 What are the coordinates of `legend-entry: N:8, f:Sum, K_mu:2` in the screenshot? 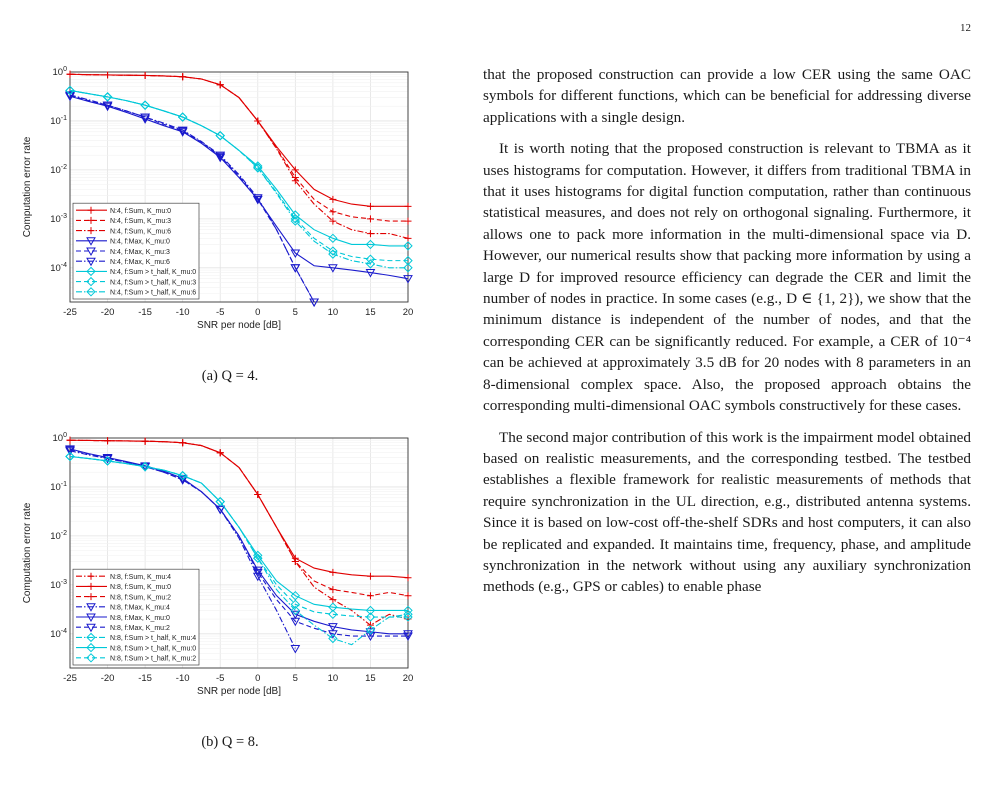 It's located at (140, 597).